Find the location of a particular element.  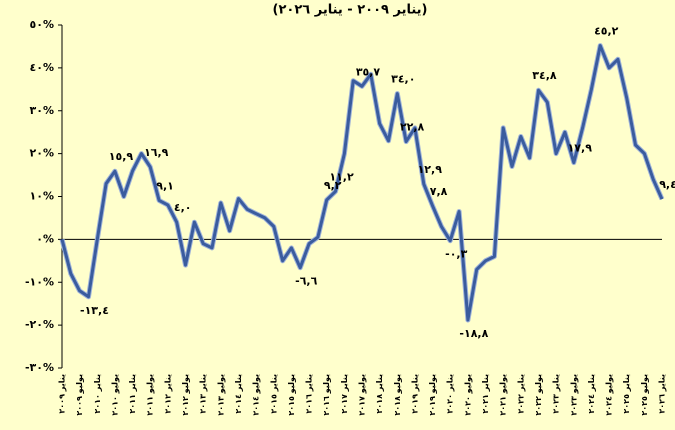

y-tick-label: ٥٠% is located at coordinates (42, 24).